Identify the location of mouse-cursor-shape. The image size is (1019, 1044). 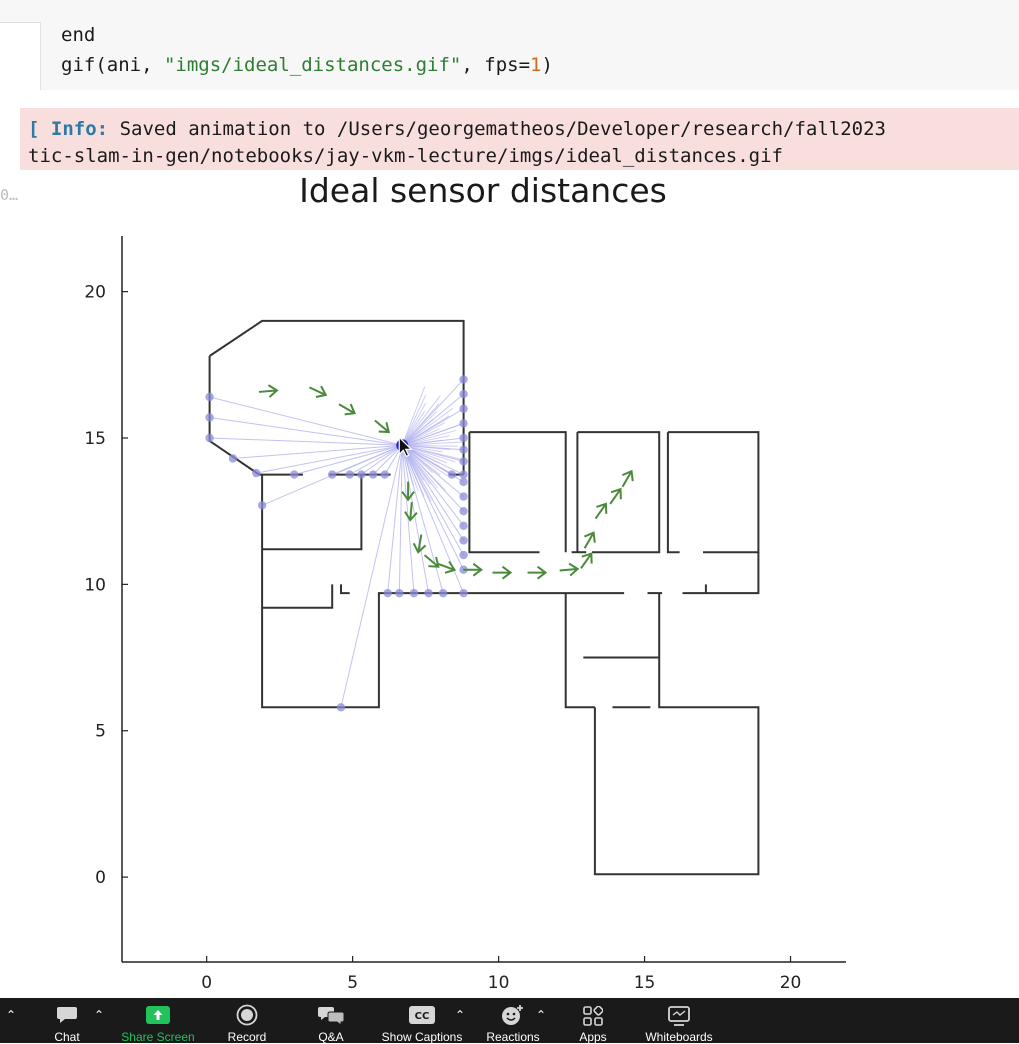
(405, 446).